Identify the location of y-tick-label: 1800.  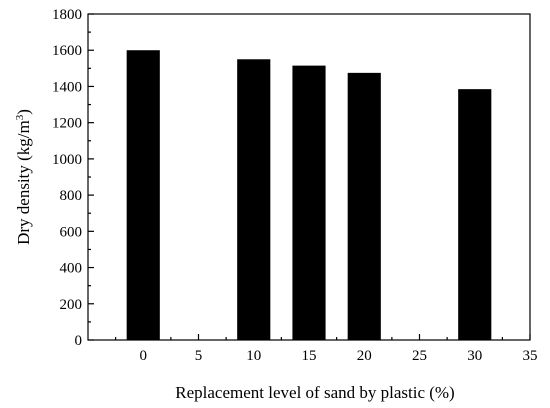
(67, 15).